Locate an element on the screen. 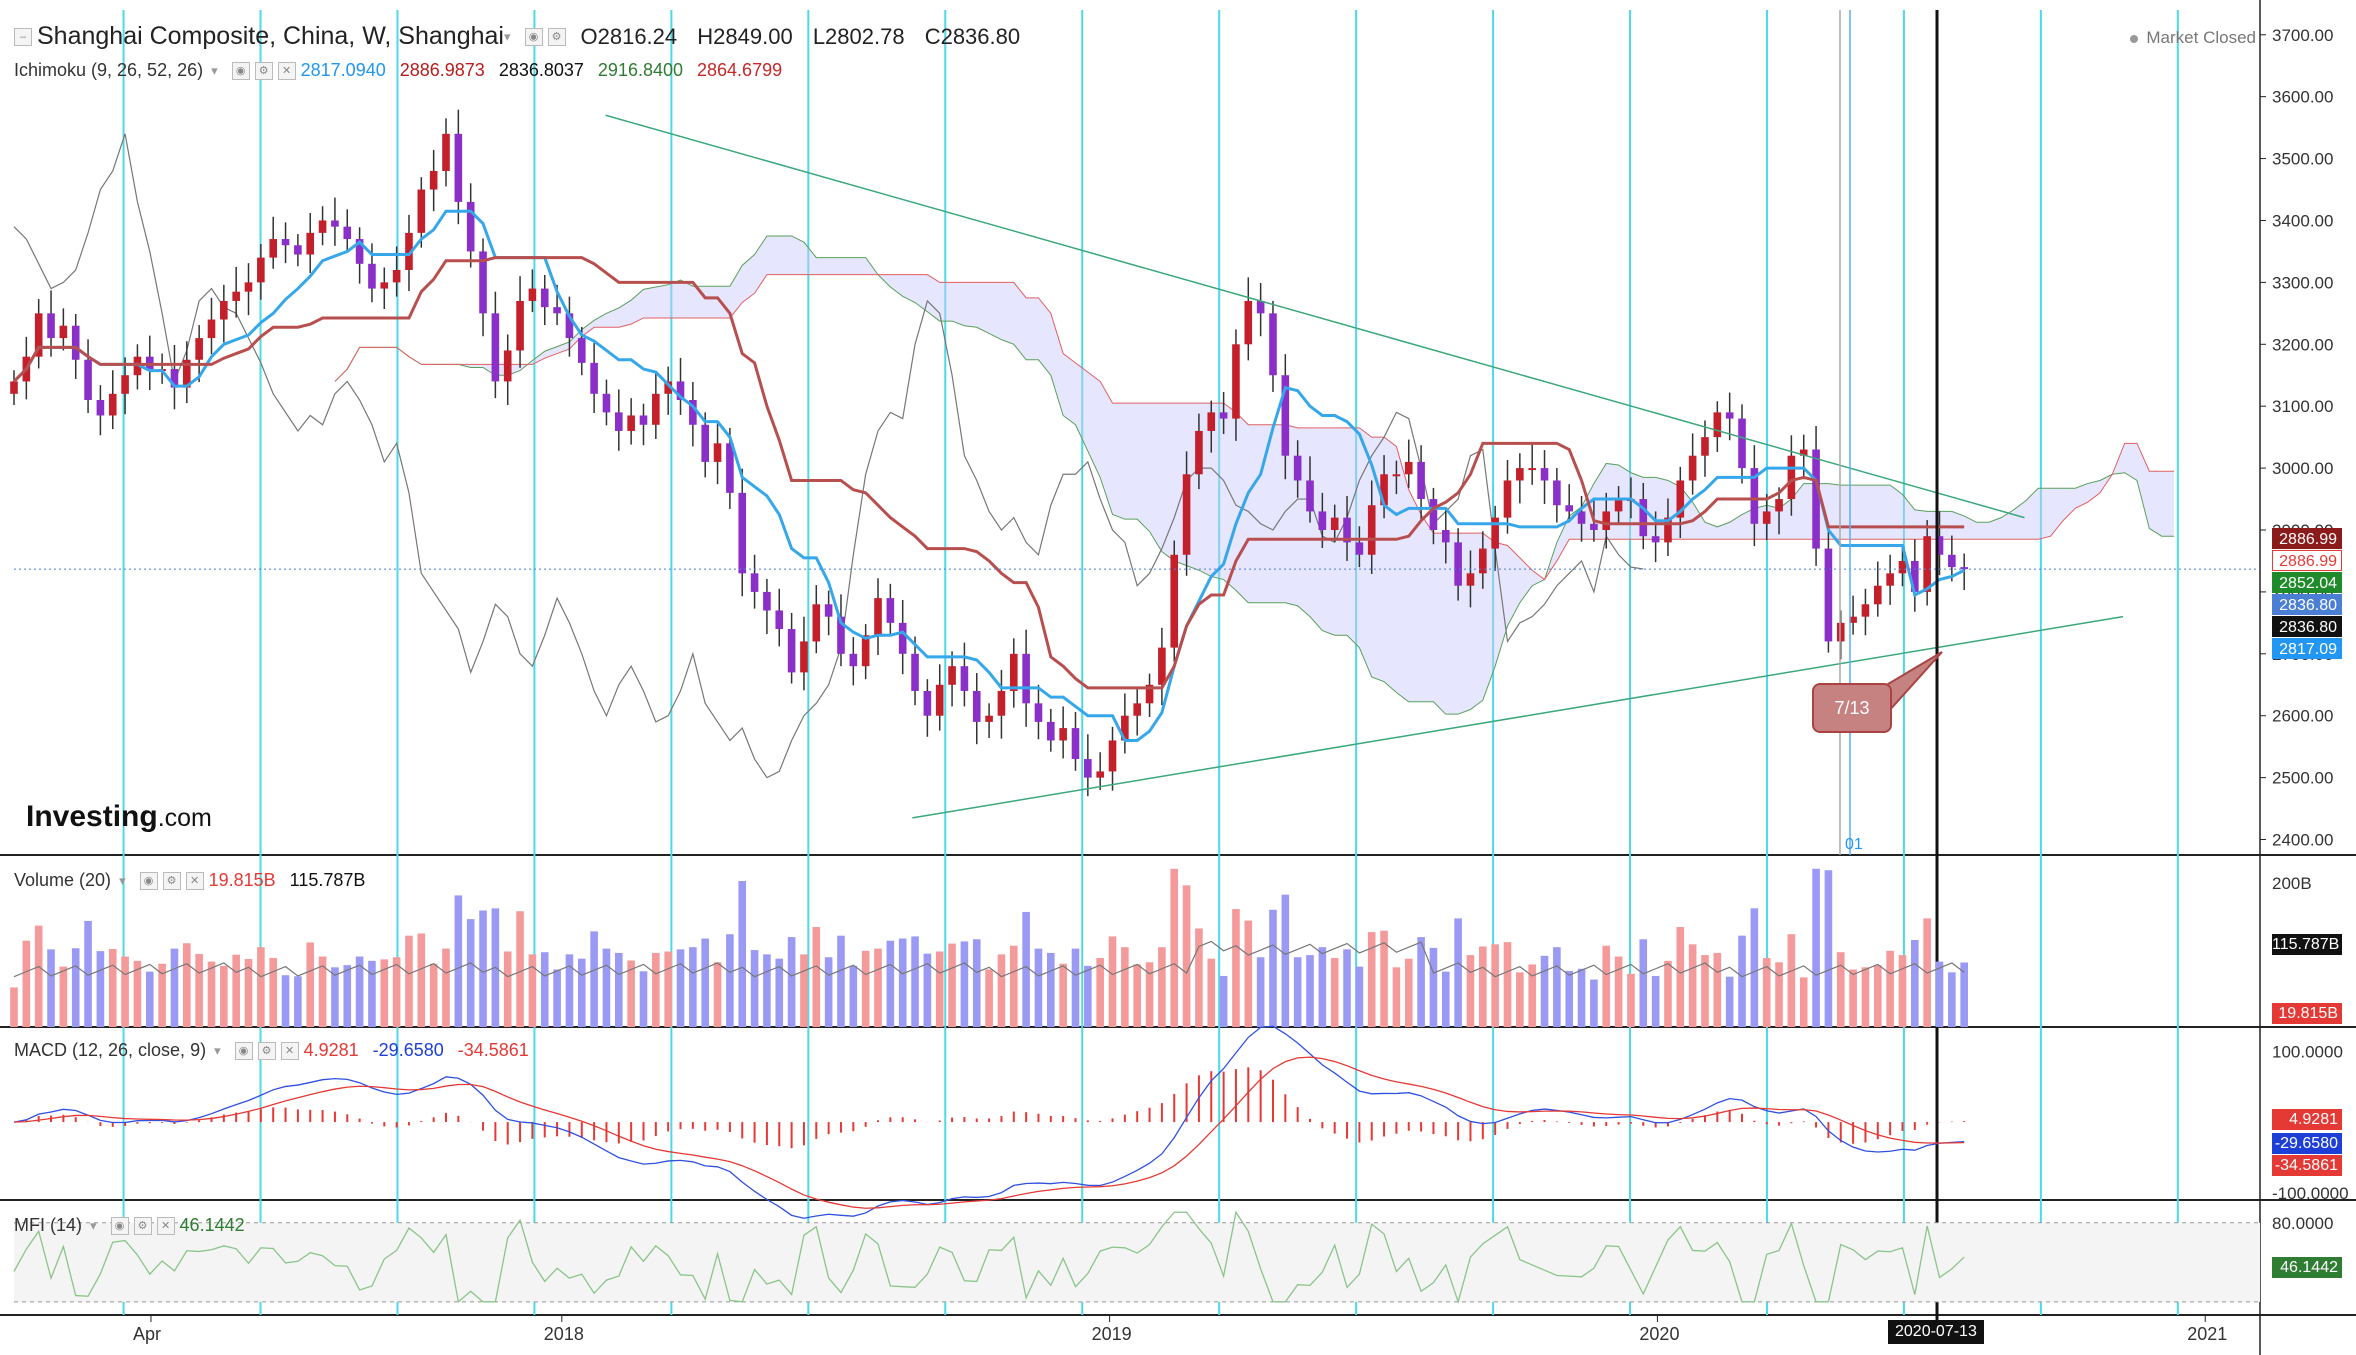  price-label: 2817.09 is located at coordinates (2307, 649).